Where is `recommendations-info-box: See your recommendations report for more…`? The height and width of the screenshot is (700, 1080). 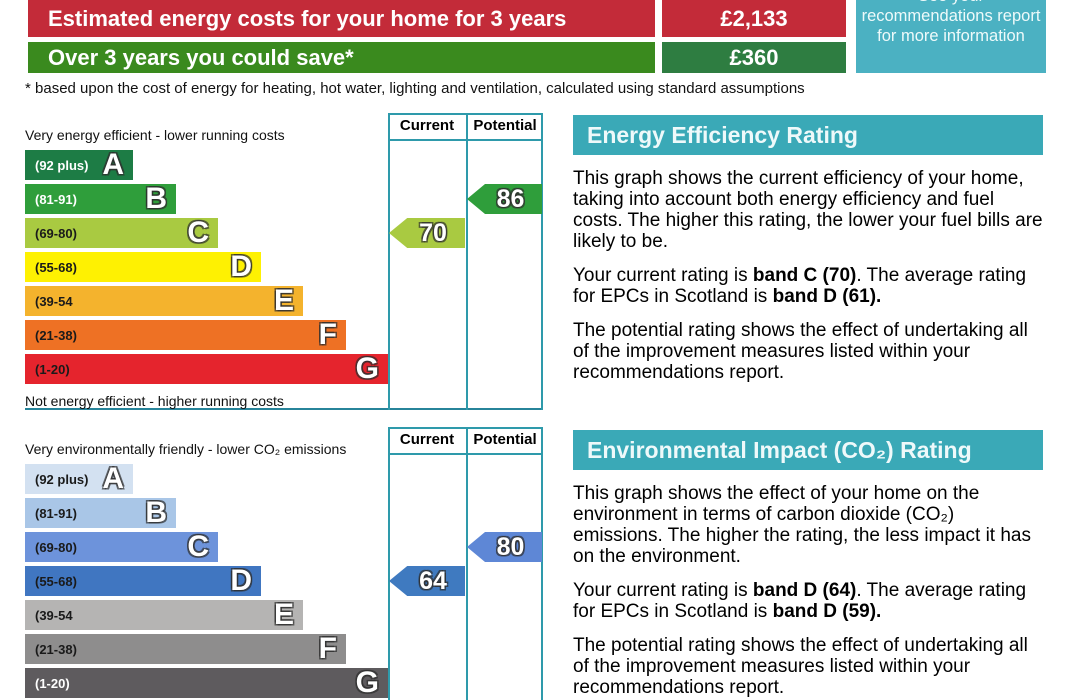 recommendations-info-box: See your recommendations report for more… is located at coordinates (951, 36).